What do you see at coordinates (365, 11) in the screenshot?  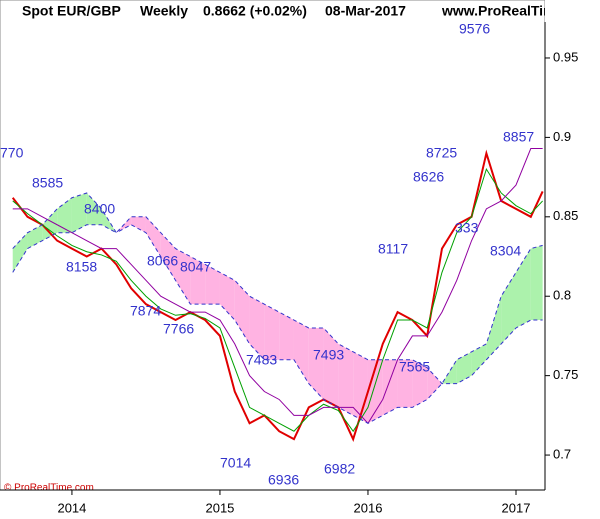 I see `date: 08-Mar-2017` at bounding box center [365, 11].